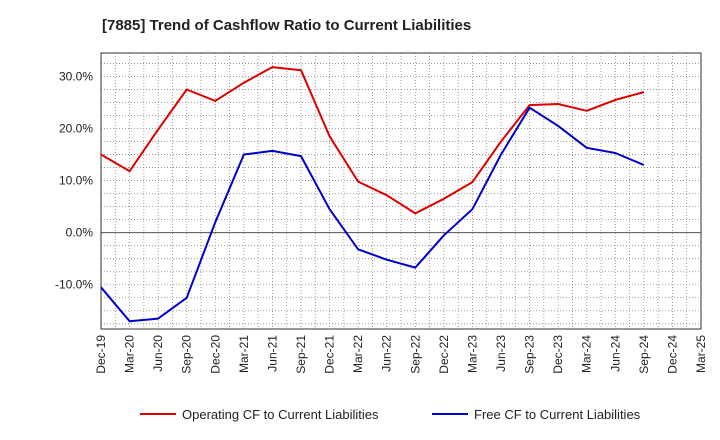 The width and height of the screenshot is (720, 440). Describe the element at coordinates (472, 354) in the screenshot. I see `x-tick-label: Mar-23` at that location.